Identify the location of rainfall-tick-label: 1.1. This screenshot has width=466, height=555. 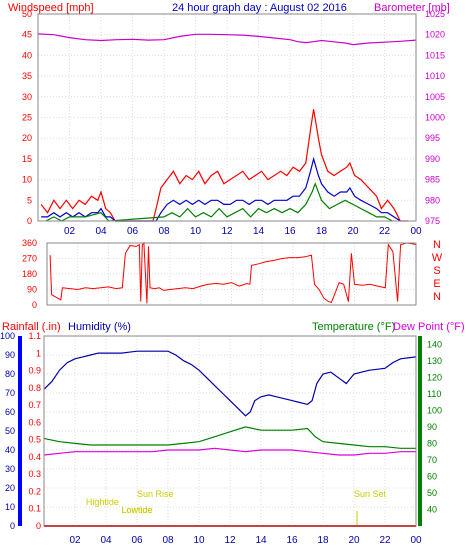
(34, 336).